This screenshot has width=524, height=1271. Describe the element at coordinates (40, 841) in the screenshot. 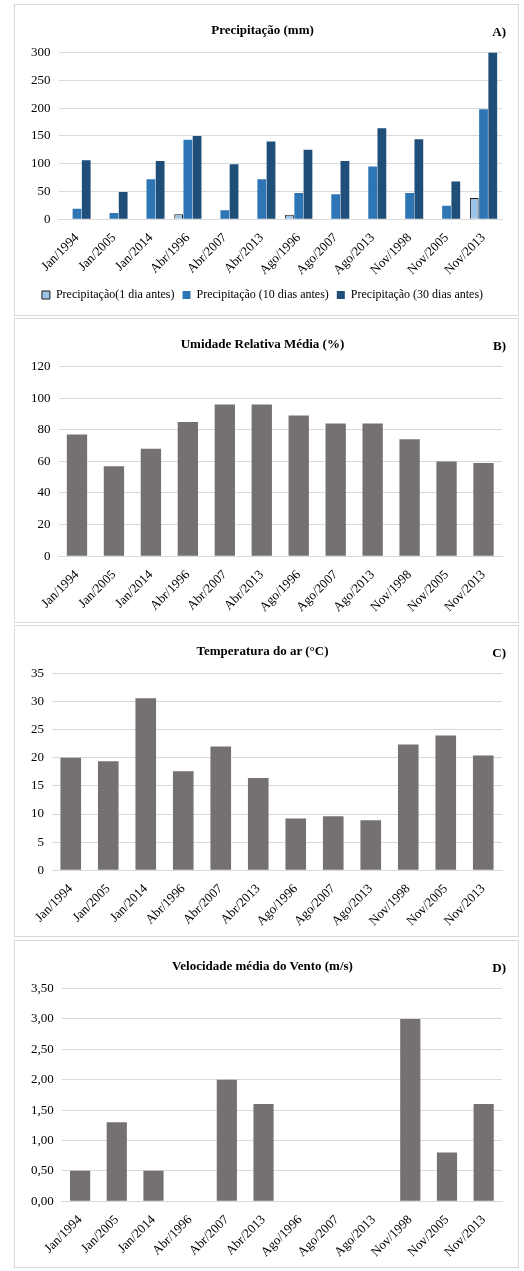

I see `y-tick-label: 5` at that location.